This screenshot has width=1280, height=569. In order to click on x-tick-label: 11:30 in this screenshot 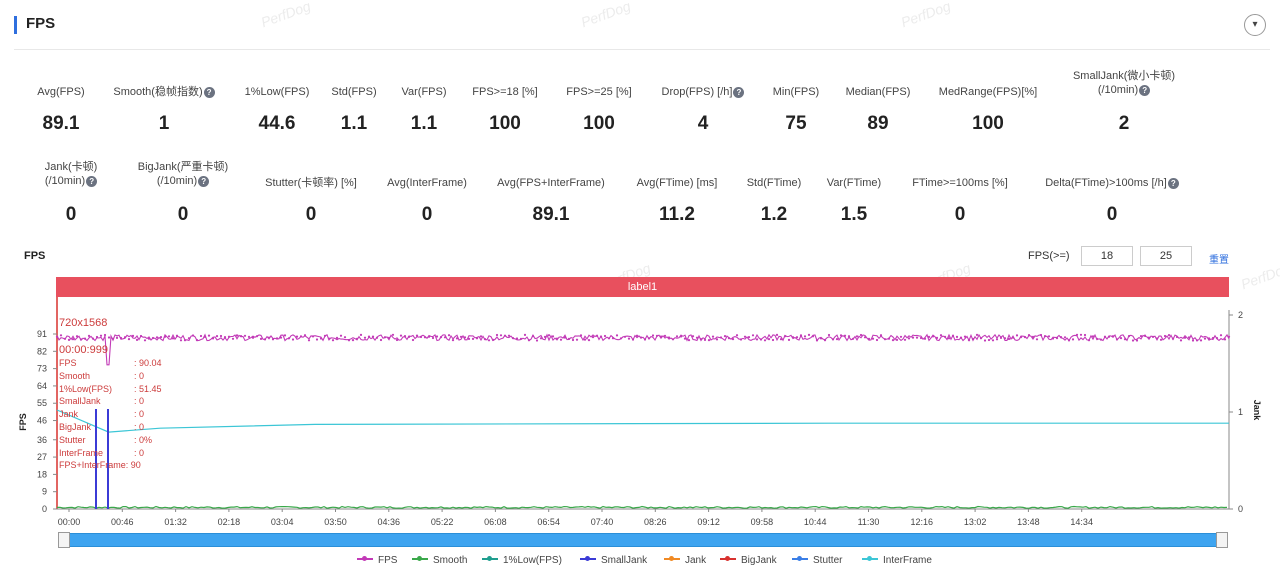, I will do `click(869, 522)`.